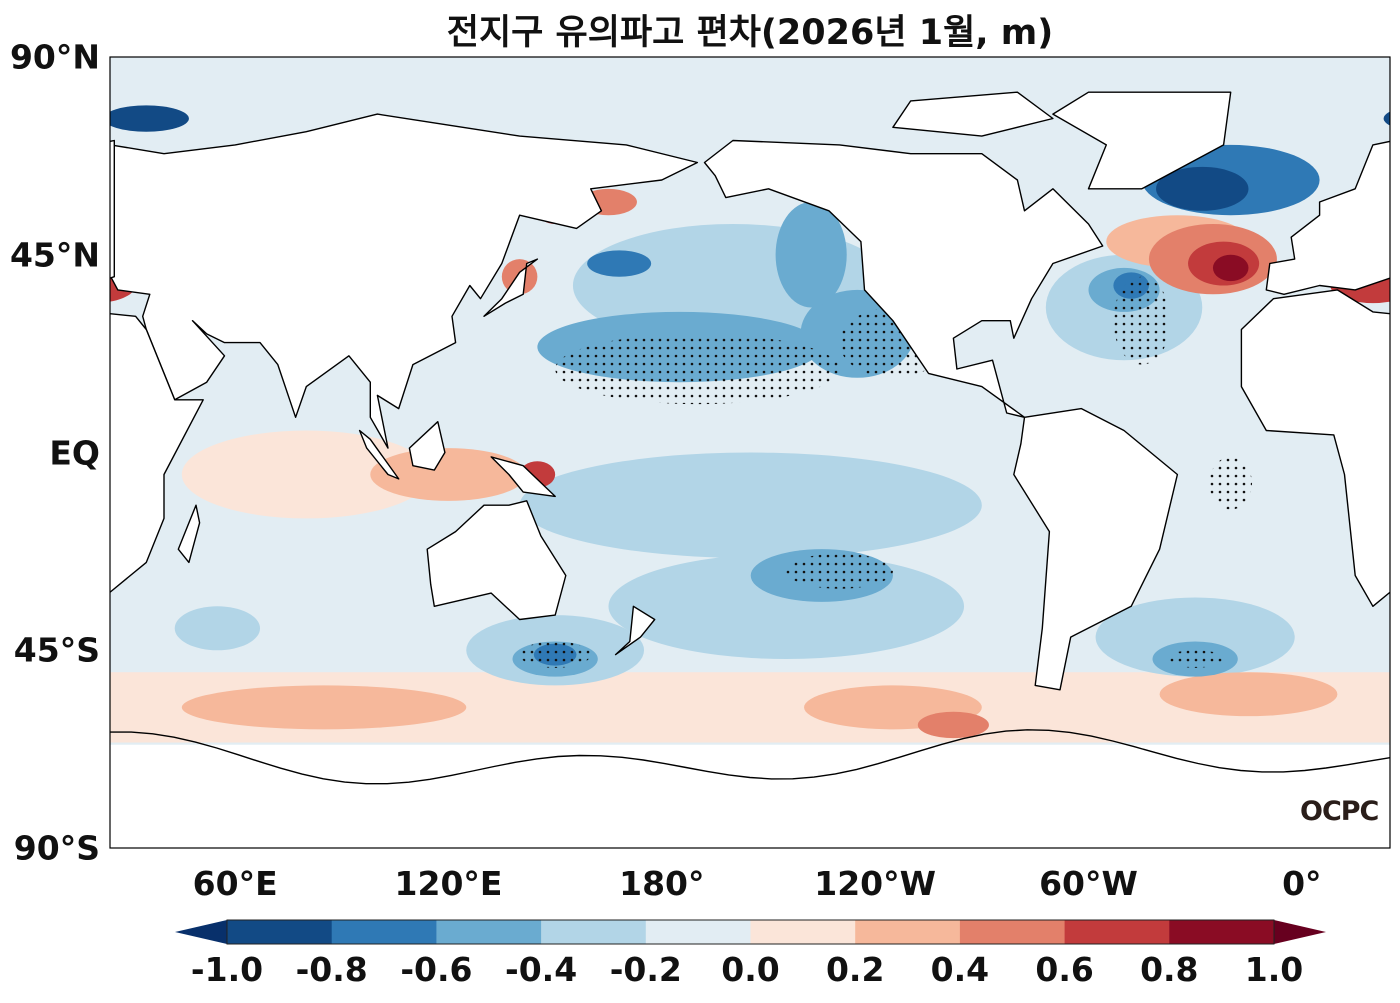 The width and height of the screenshot is (1400, 1003). I want to click on longitude-label: 180°, so click(662, 883).